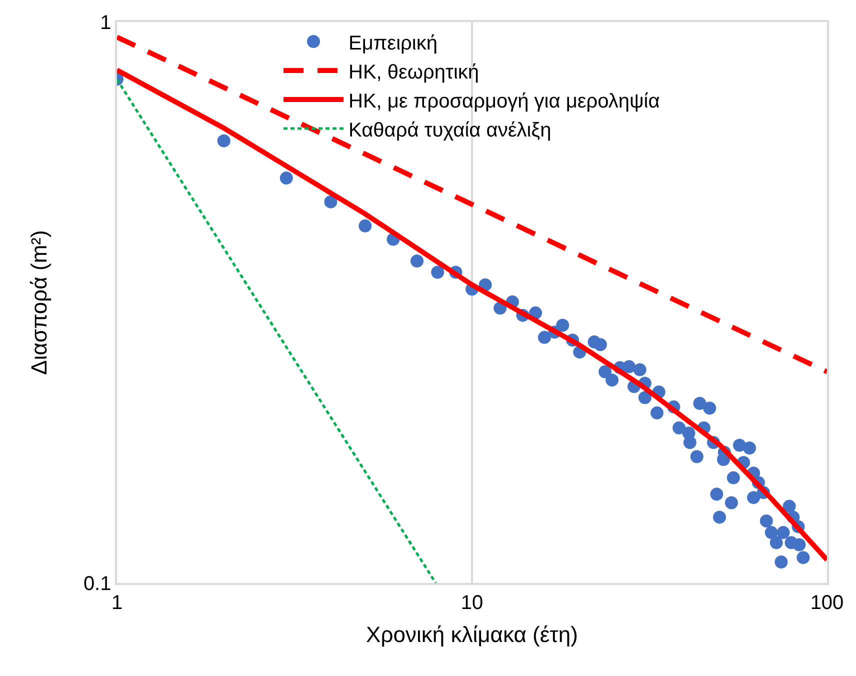 The height and width of the screenshot is (676, 856). What do you see at coordinates (504, 101) in the screenshot?
I see `legend-label: ΗΚ, με προσαρμογή για μεροληψία` at bounding box center [504, 101].